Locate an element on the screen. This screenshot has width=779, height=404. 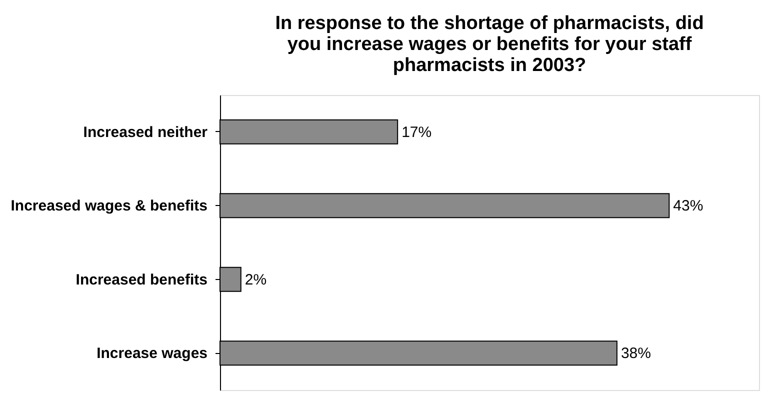
data-label: 38% is located at coordinates (635, 353).